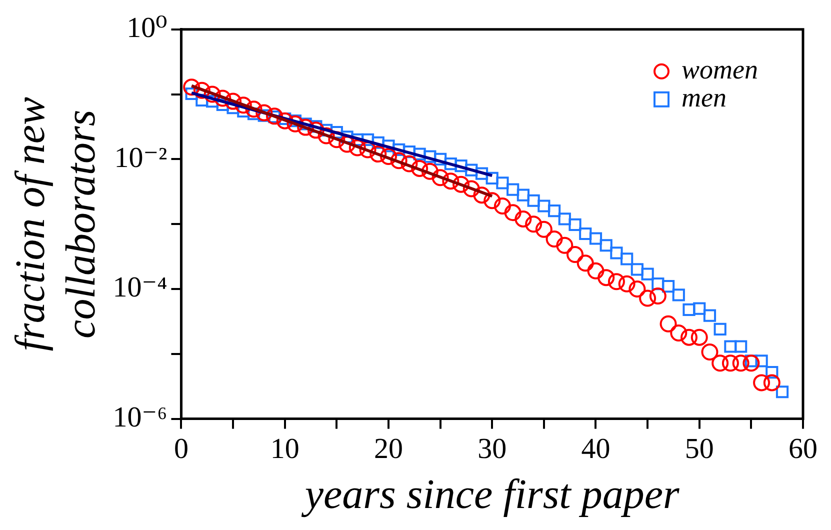 The image size is (831, 530). What do you see at coordinates (704, 97) in the screenshot?
I see `legend-label: men` at bounding box center [704, 97].